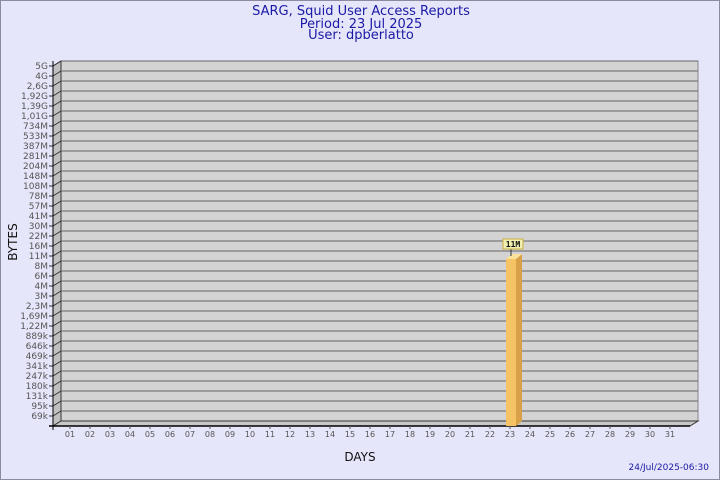  What do you see at coordinates (37, 397) in the screenshot?
I see `y-tick-label: 131k` at bounding box center [37, 397].